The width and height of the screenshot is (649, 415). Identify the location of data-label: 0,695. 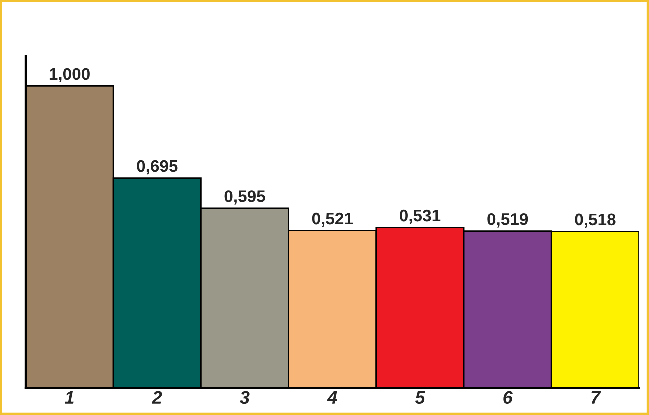
(157, 167).